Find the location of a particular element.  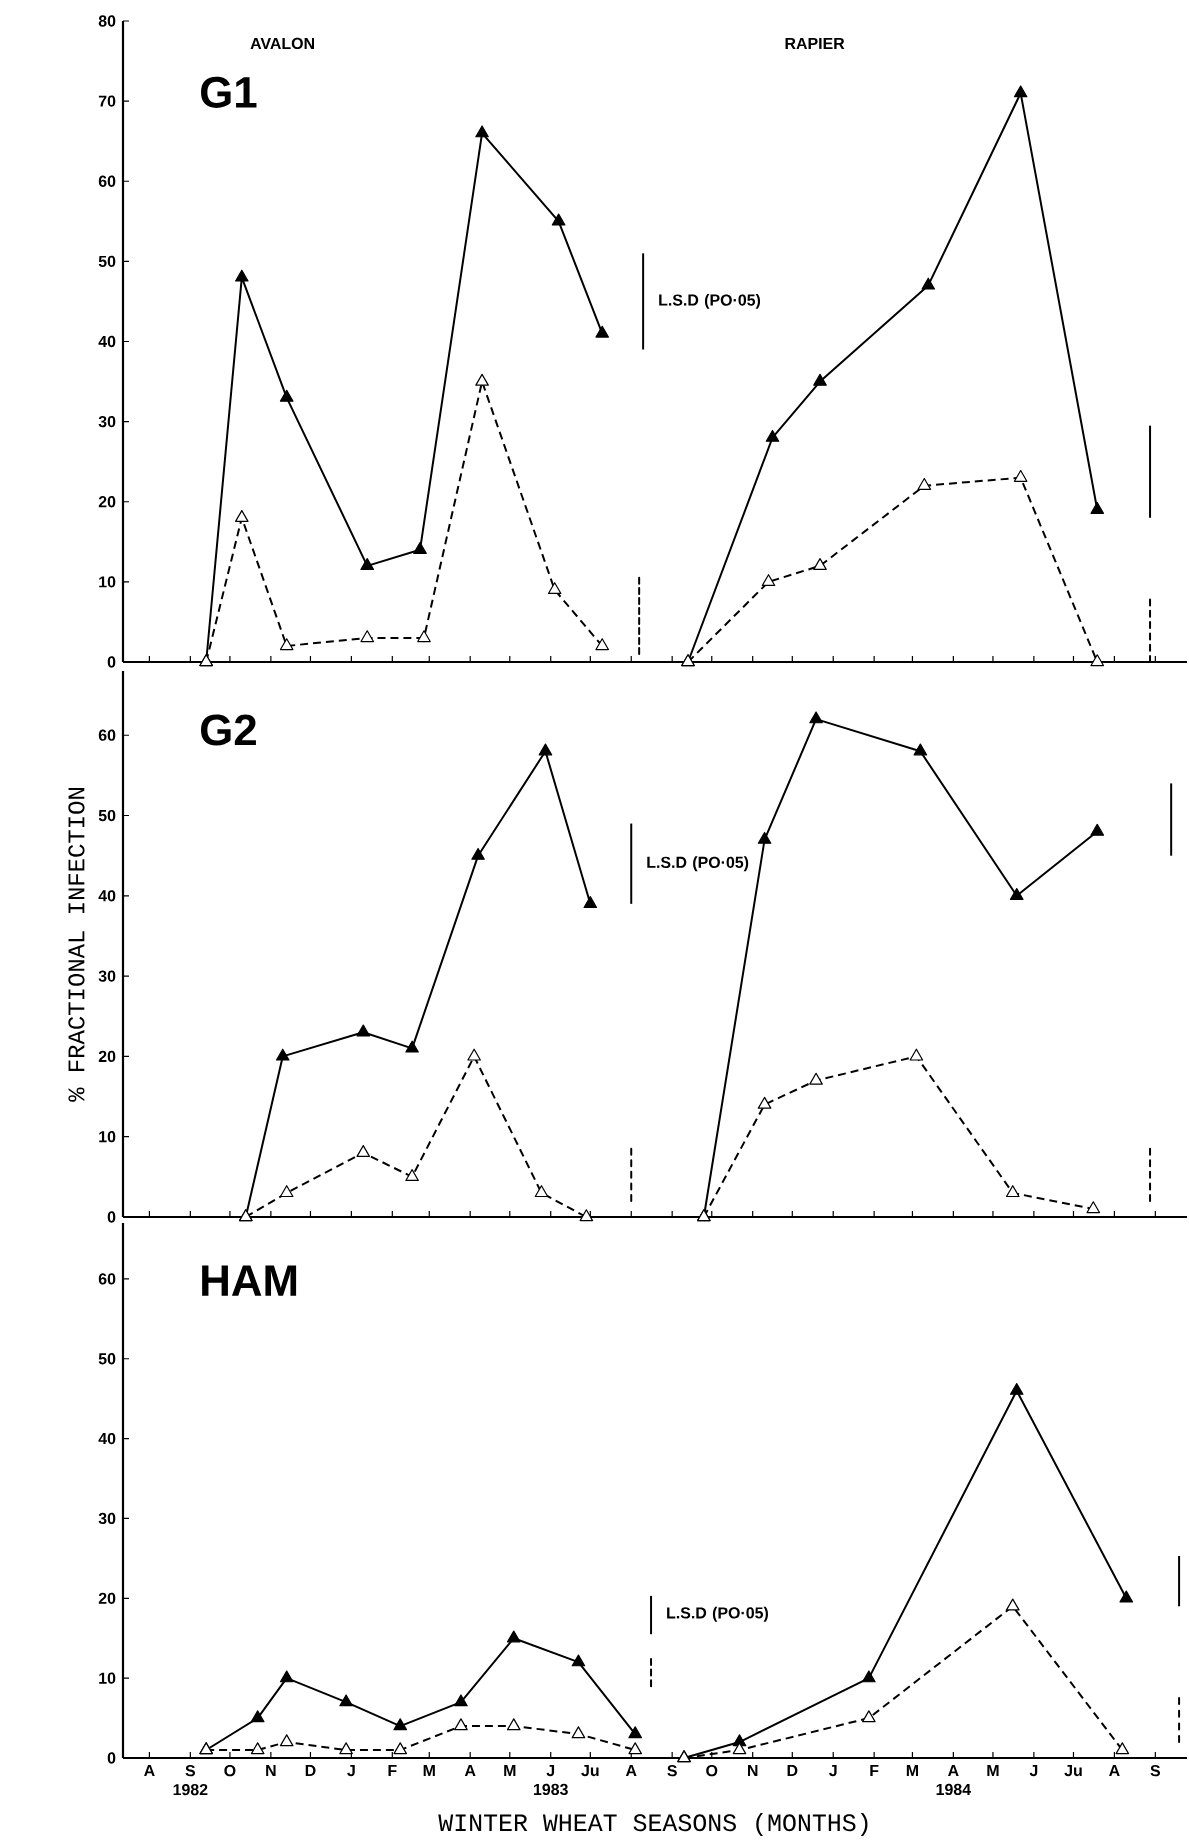

text: G2 is located at coordinates (228, 730).